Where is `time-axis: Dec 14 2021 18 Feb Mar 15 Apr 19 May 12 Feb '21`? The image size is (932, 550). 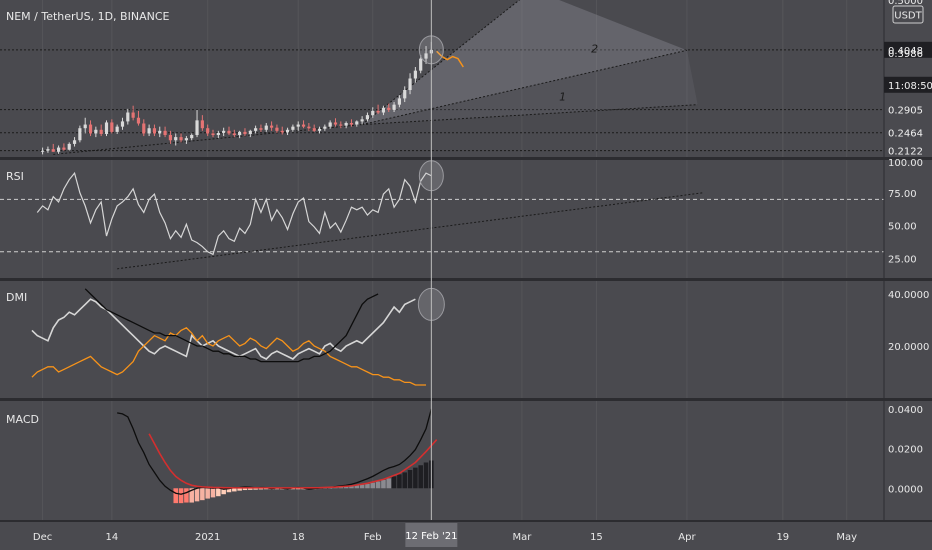 time-axis: Dec 14 2021 18 Feb Mar 15 Apr 19 May 12 Feb '21 is located at coordinates (445, 535).